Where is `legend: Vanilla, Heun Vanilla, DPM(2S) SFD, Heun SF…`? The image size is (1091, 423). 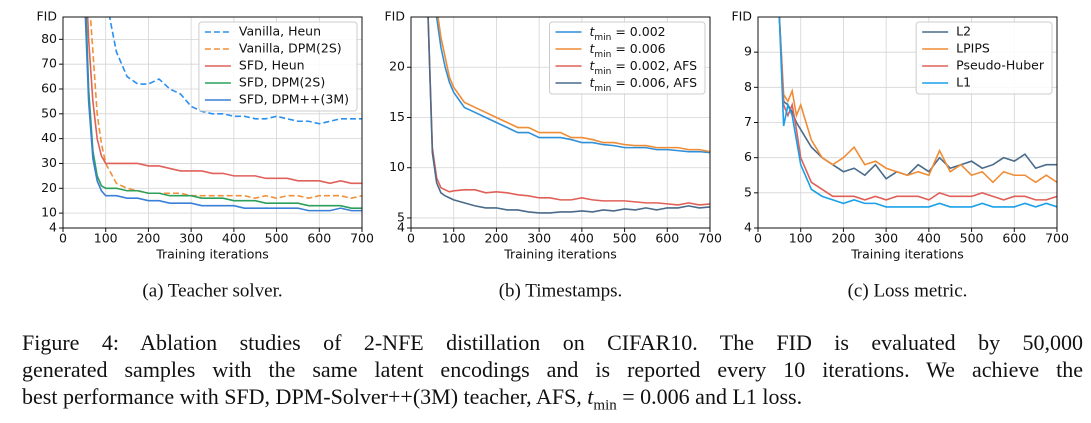
legend: Vanilla, Heun Vanilla, DPM(2S) SFD, Heun SF… is located at coordinates (278, 66).